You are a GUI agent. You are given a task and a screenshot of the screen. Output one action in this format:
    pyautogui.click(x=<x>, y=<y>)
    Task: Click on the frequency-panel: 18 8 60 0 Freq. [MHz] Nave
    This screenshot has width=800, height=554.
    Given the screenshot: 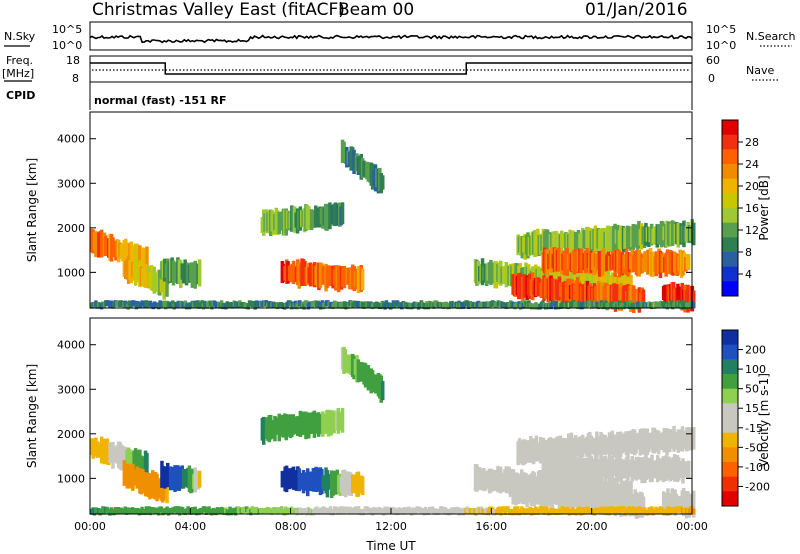 What is the action you would take?
    pyautogui.click(x=391, y=69)
    